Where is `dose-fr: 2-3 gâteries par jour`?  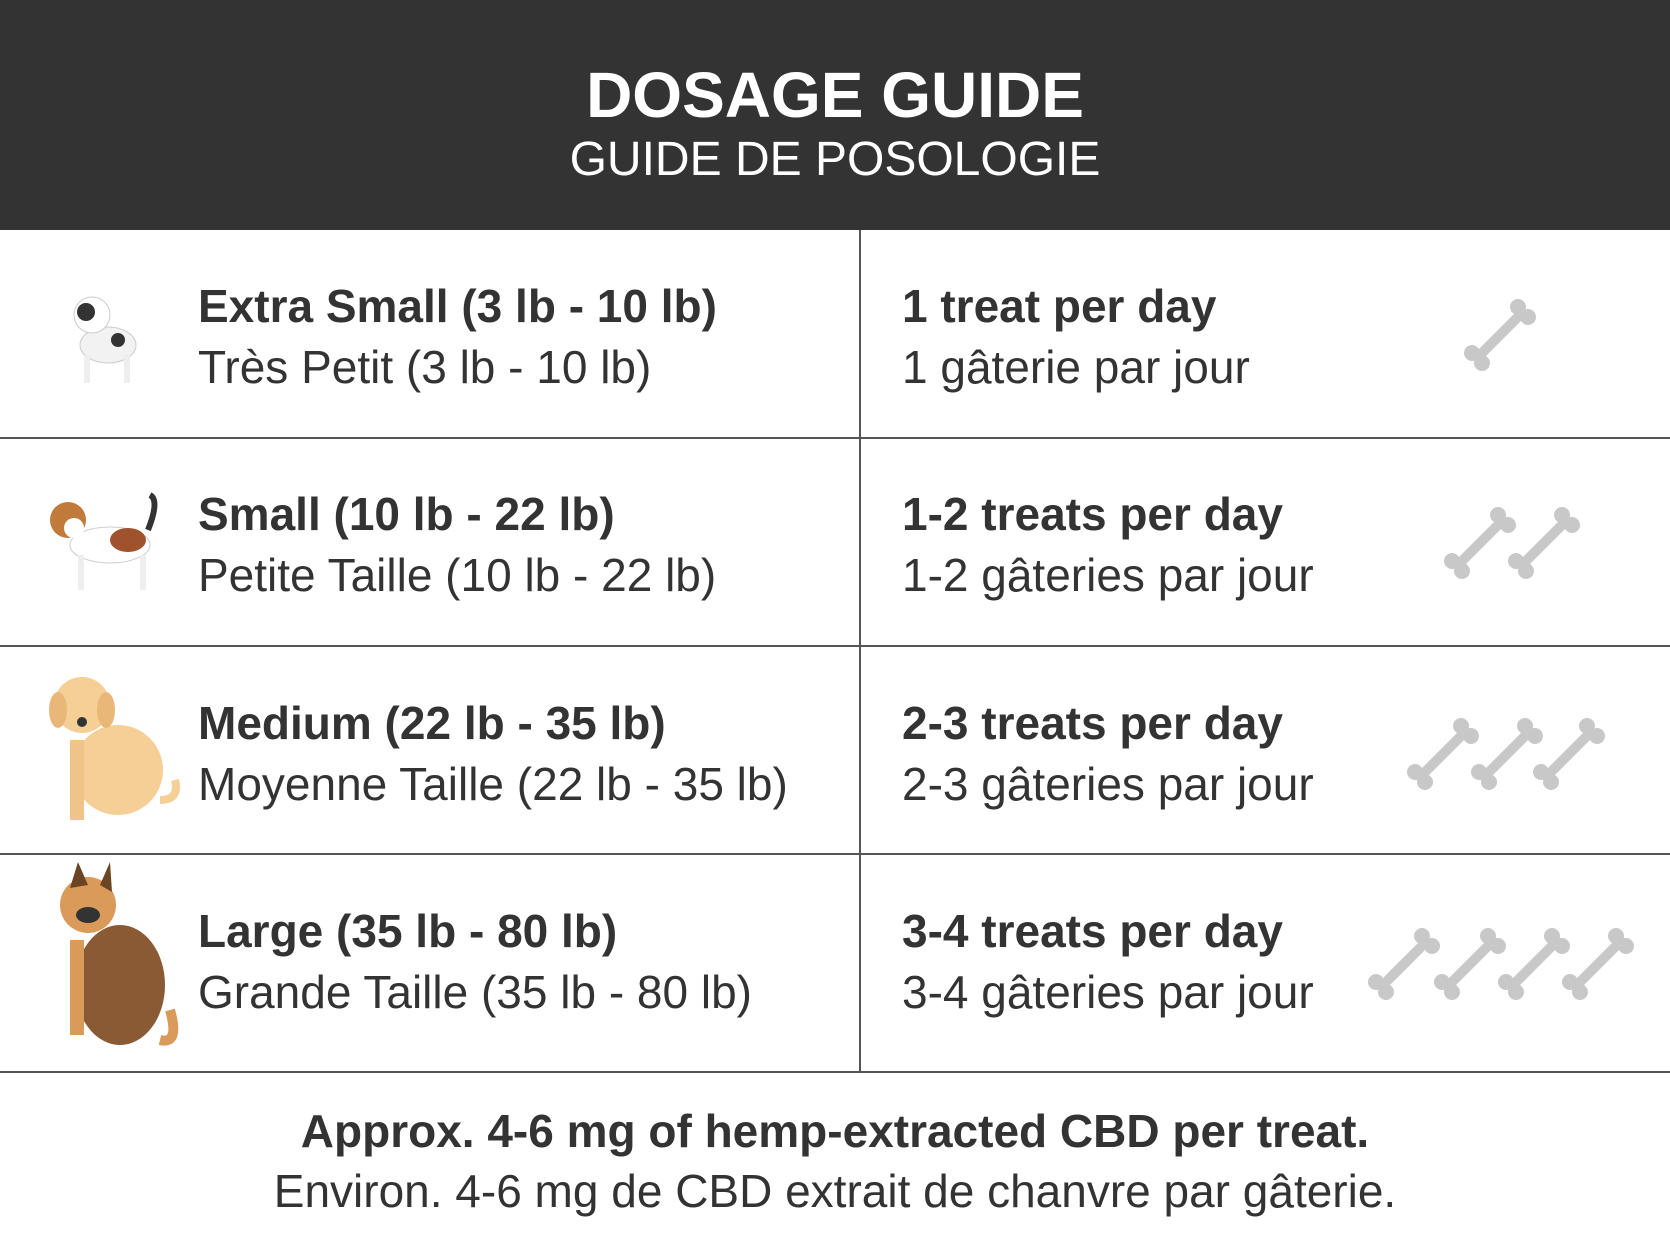 dose-fr: 2-3 gâteries par jour is located at coordinates (1108, 784).